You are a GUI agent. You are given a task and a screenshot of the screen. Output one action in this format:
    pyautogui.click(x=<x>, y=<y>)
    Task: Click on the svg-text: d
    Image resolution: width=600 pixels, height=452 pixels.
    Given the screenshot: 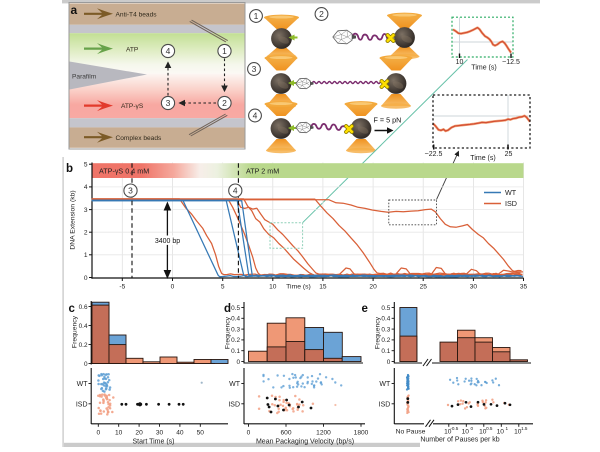 What is the action you would take?
    pyautogui.click(x=227, y=309)
    